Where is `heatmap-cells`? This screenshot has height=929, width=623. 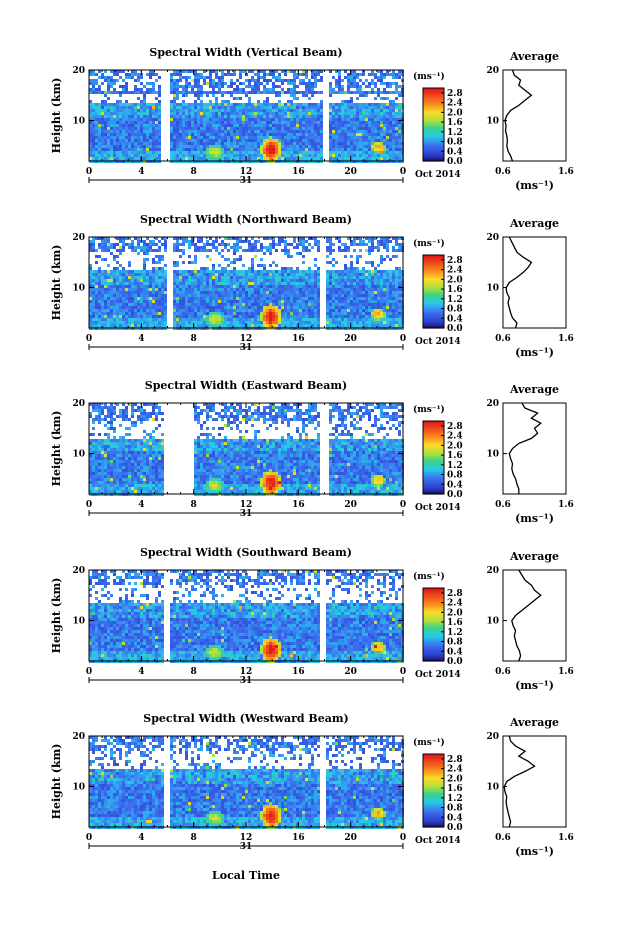
heatmap-cells is located at coordinates (246, 283).